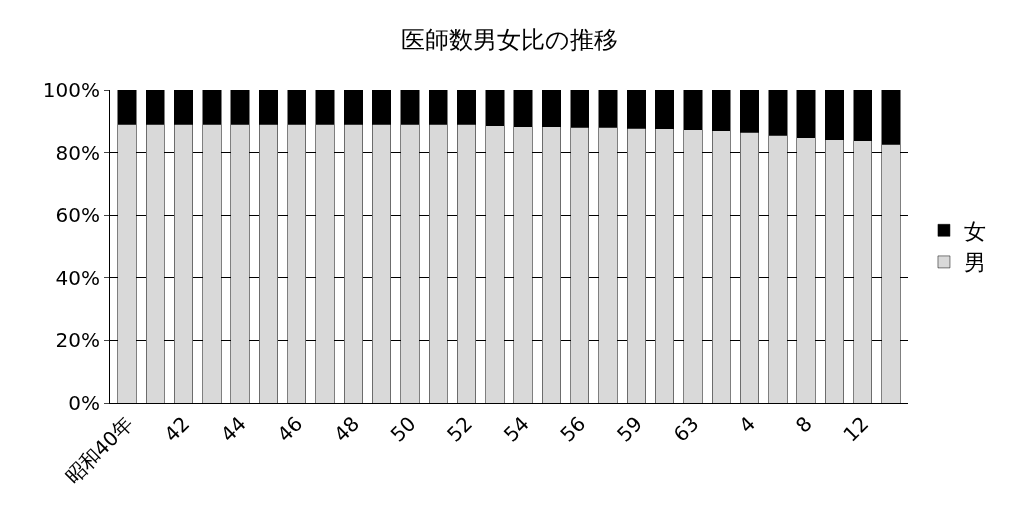  What do you see at coordinates (77, 215) in the screenshot?
I see `y-tick-label: 60%` at bounding box center [77, 215].